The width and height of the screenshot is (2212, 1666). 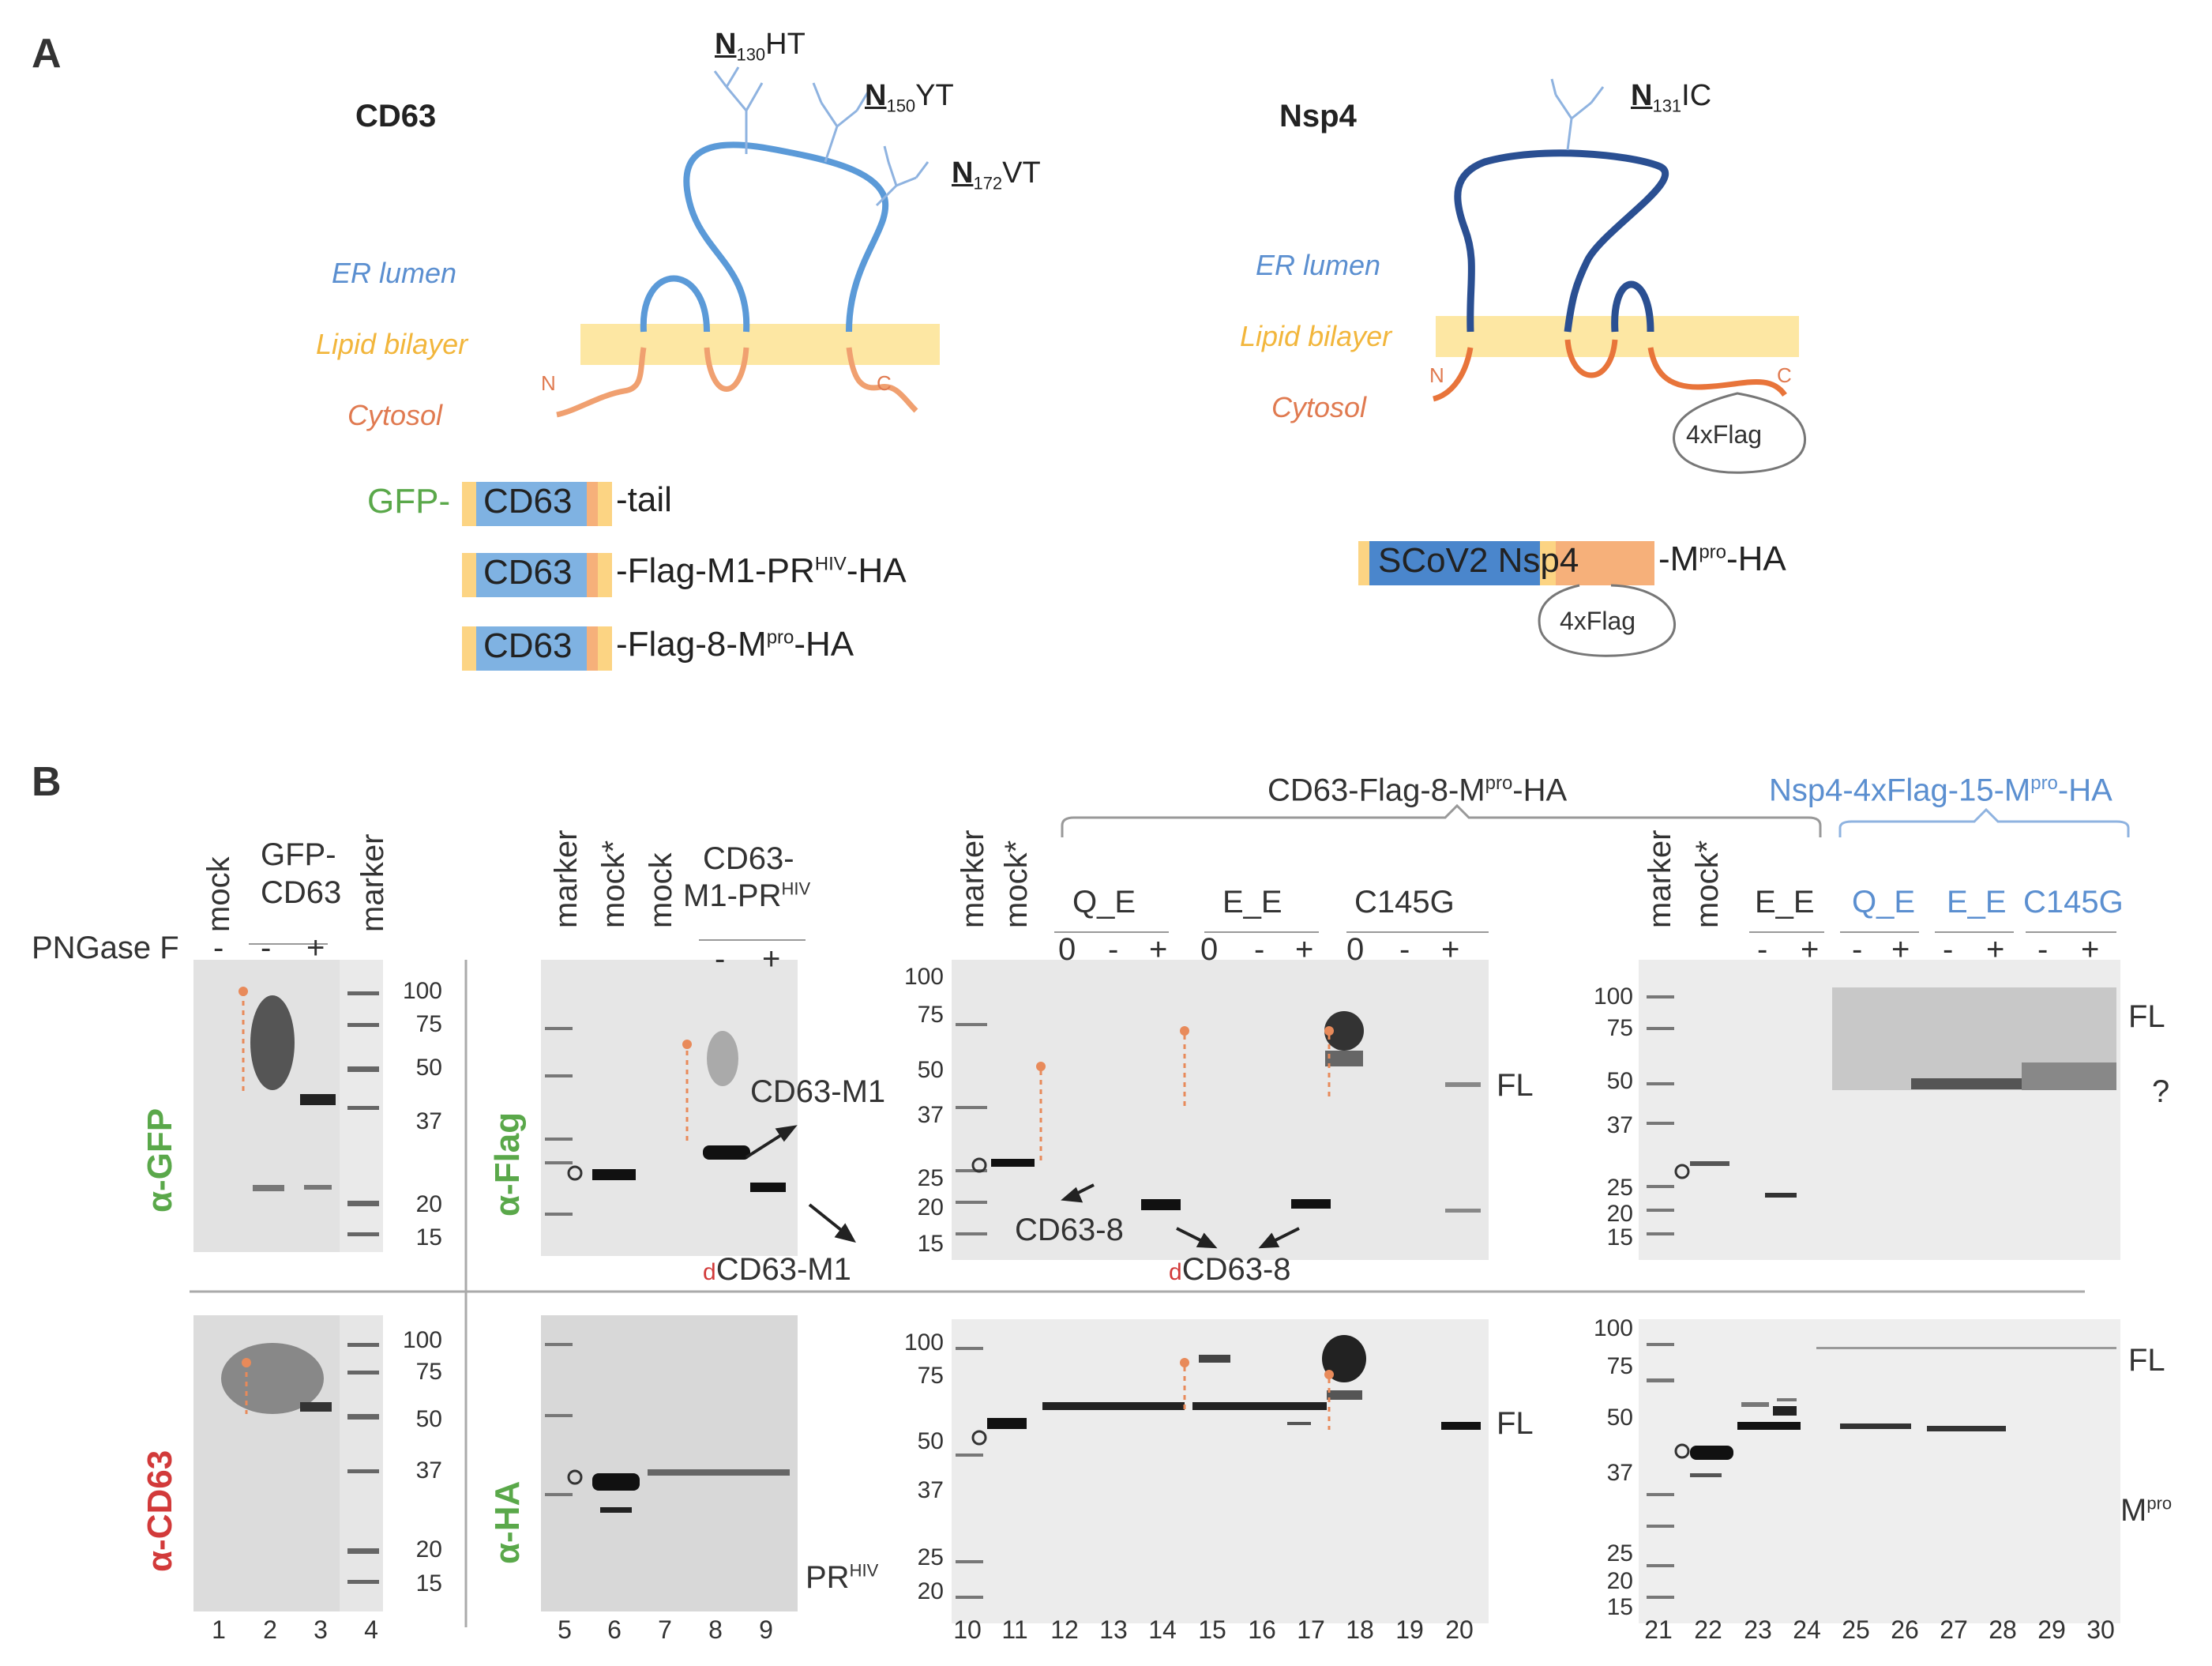 I want to click on lane-number: 9, so click(x=766, y=1630).